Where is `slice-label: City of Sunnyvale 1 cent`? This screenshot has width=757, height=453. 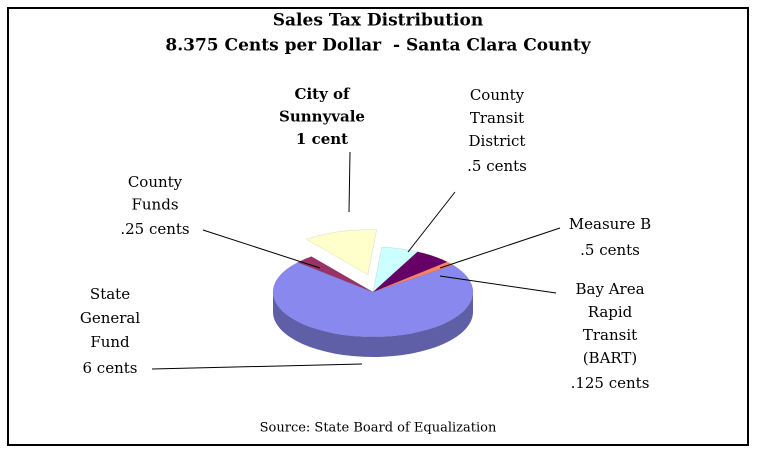 slice-label: City of Sunnyvale 1 cent is located at coordinates (322, 149).